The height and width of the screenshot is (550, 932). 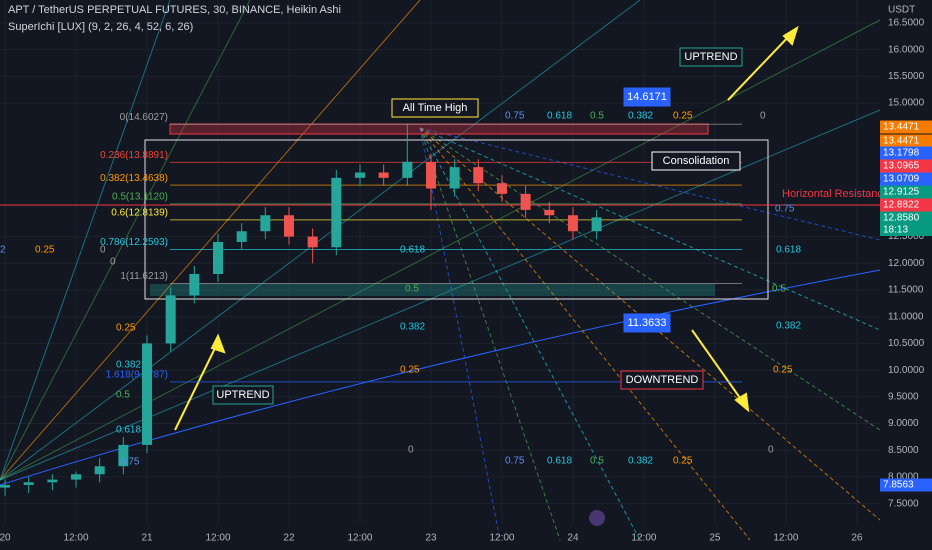 I want to click on support-band, so click(x=432, y=290).